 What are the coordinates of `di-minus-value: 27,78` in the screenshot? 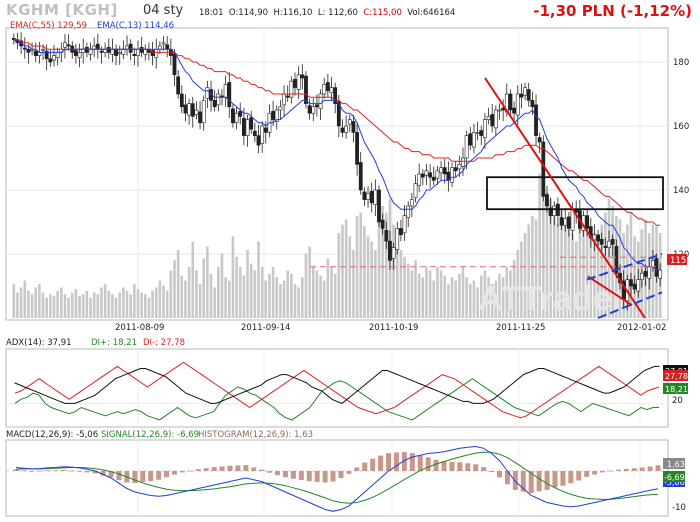 It's located at (676, 376).